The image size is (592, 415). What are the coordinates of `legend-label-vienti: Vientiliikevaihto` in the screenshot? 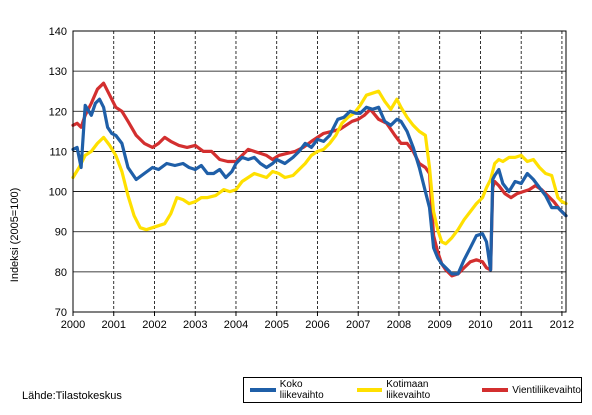 It's located at (546, 390).